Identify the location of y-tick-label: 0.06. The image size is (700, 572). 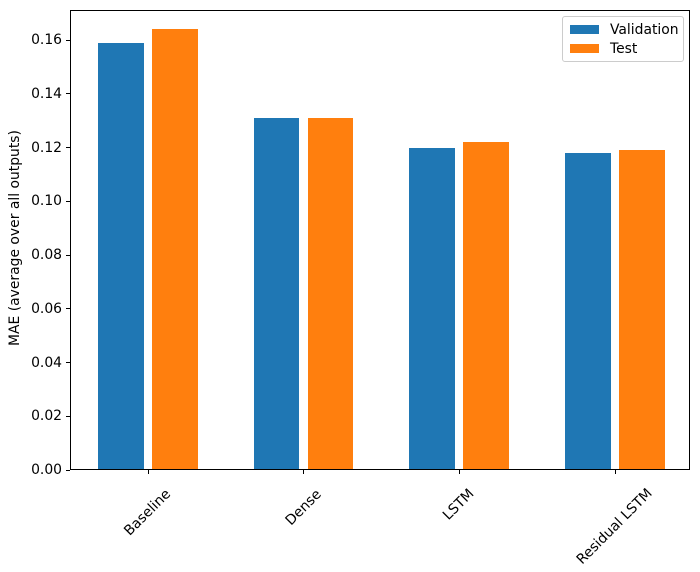
(46, 308).